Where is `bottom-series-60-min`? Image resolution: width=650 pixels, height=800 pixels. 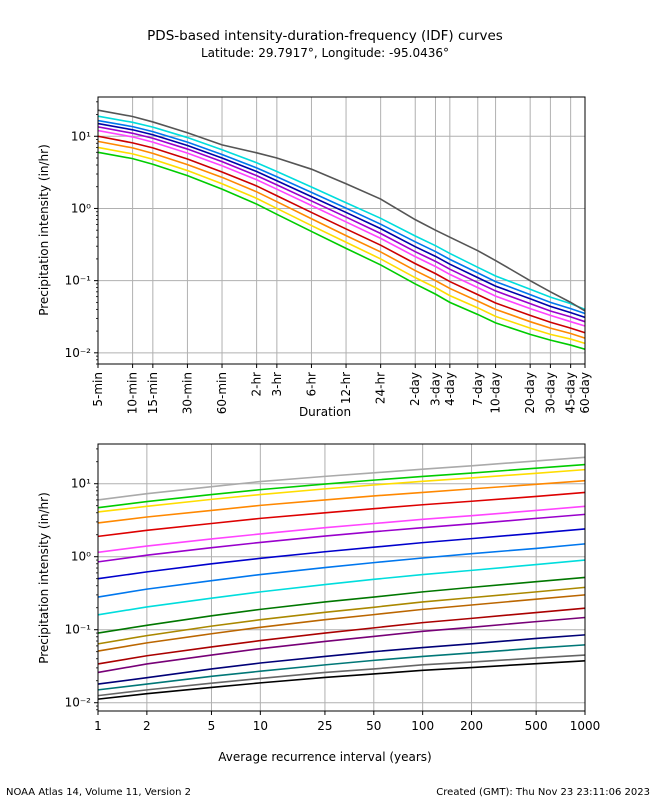
bottom-series-60-min is located at coordinates (341, 514).